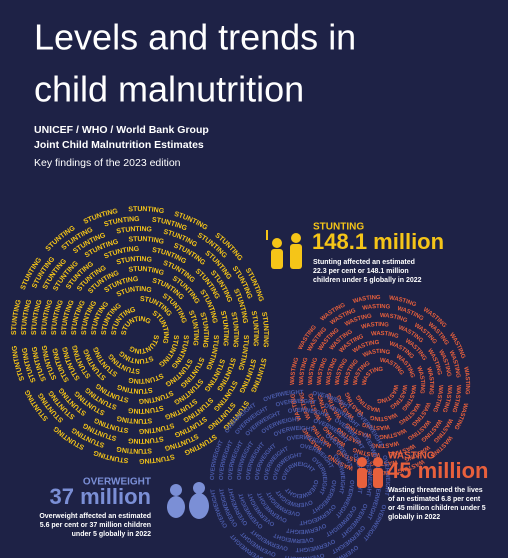 This screenshot has width=508, height=558. Describe the element at coordinates (119, 145) in the screenshot. I see `subtitle: Joint Child Malnutrition Estimates` at that location.